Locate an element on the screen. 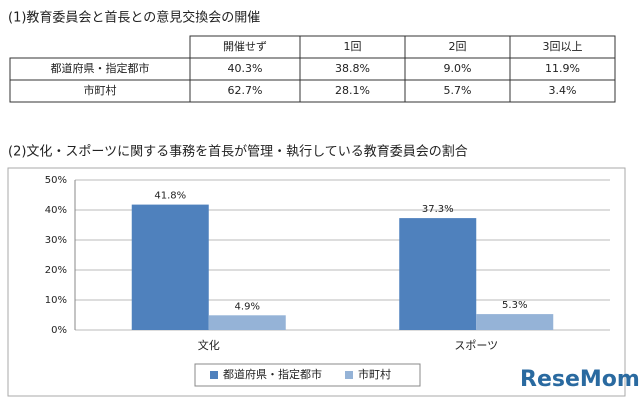 The height and width of the screenshot is (402, 640). table-cell-text: 62.7% is located at coordinates (245, 90).